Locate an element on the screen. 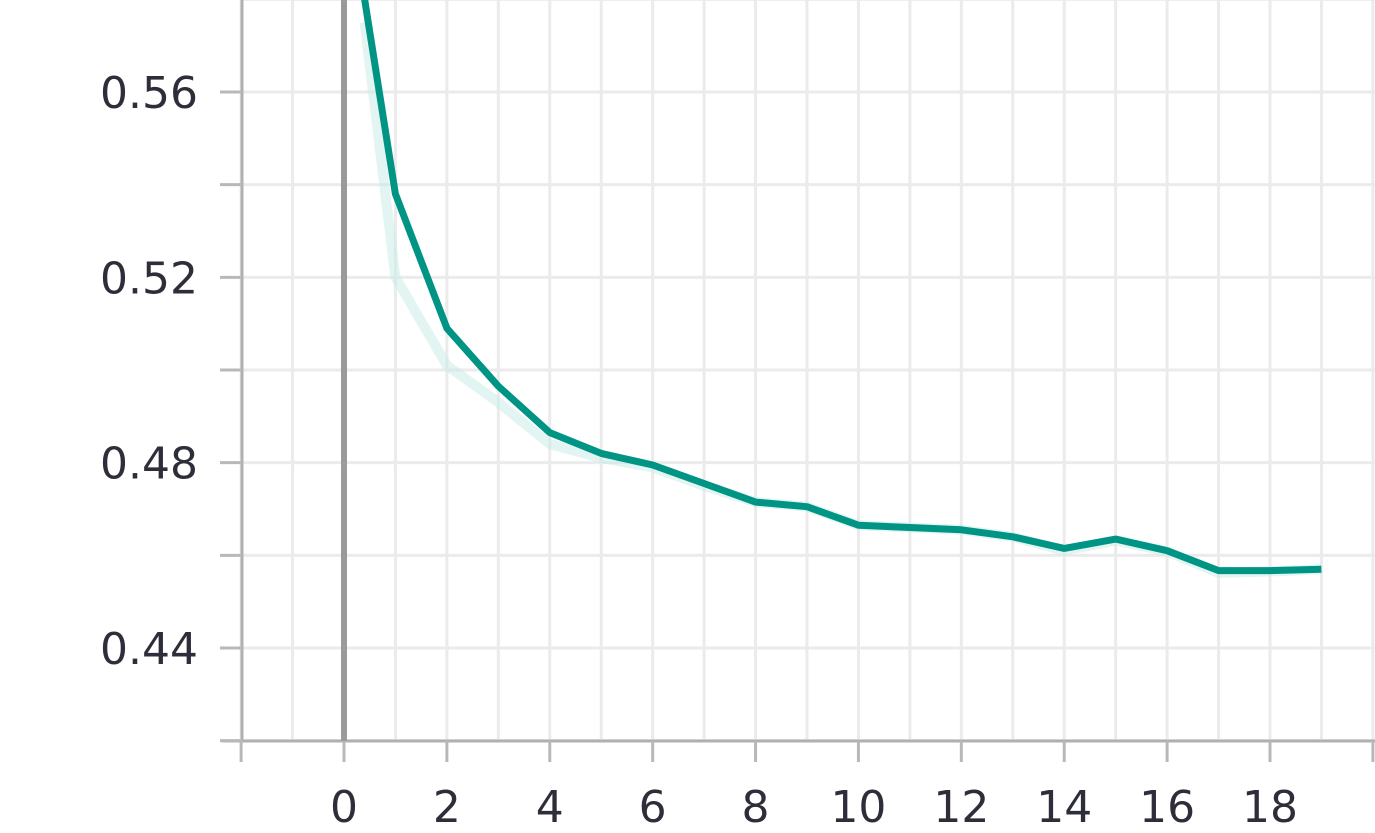  y-tick-label: 0.48 is located at coordinates (149, 464).